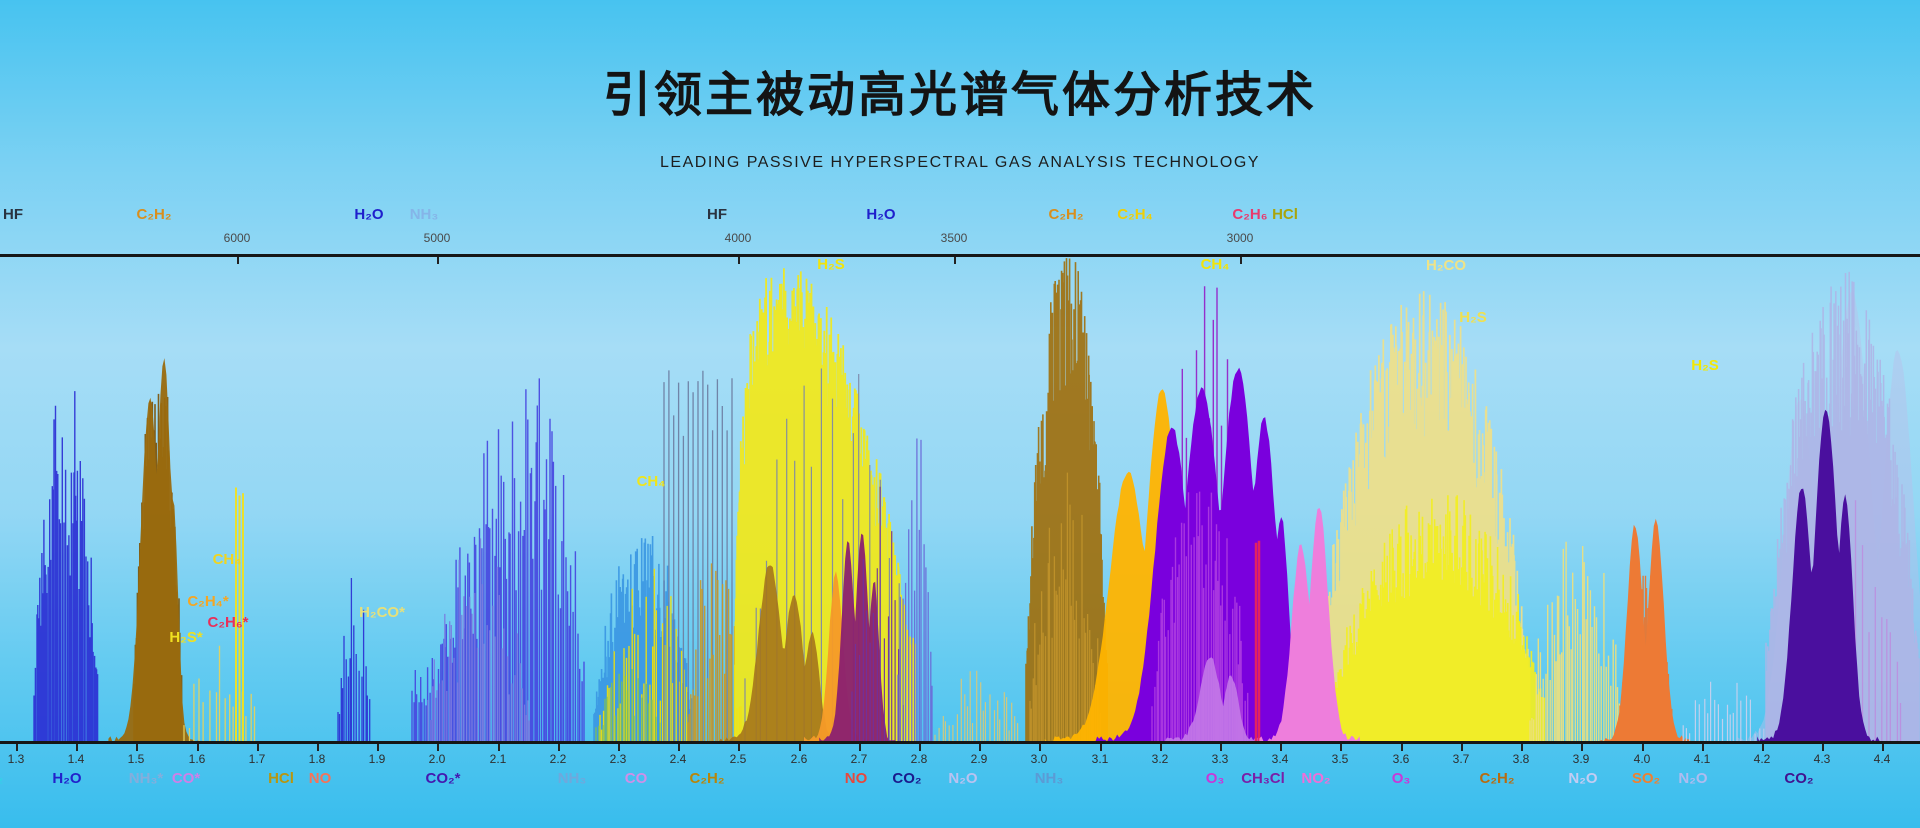 The height and width of the screenshot is (828, 1920). Describe the element at coordinates (1160, 759) in the screenshot. I see `wavelength-tick-label: 3.2` at that location.